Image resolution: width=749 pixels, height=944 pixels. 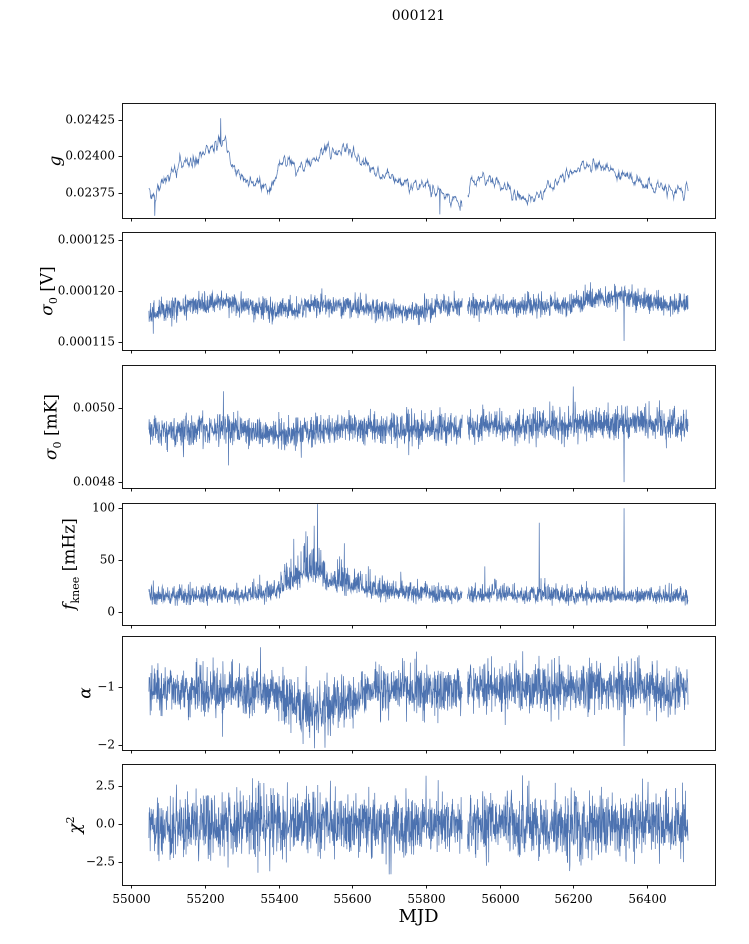 What do you see at coordinates (69, 606) in the screenshot?
I see `ylabel-var: f` at bounding box center [69, 606].